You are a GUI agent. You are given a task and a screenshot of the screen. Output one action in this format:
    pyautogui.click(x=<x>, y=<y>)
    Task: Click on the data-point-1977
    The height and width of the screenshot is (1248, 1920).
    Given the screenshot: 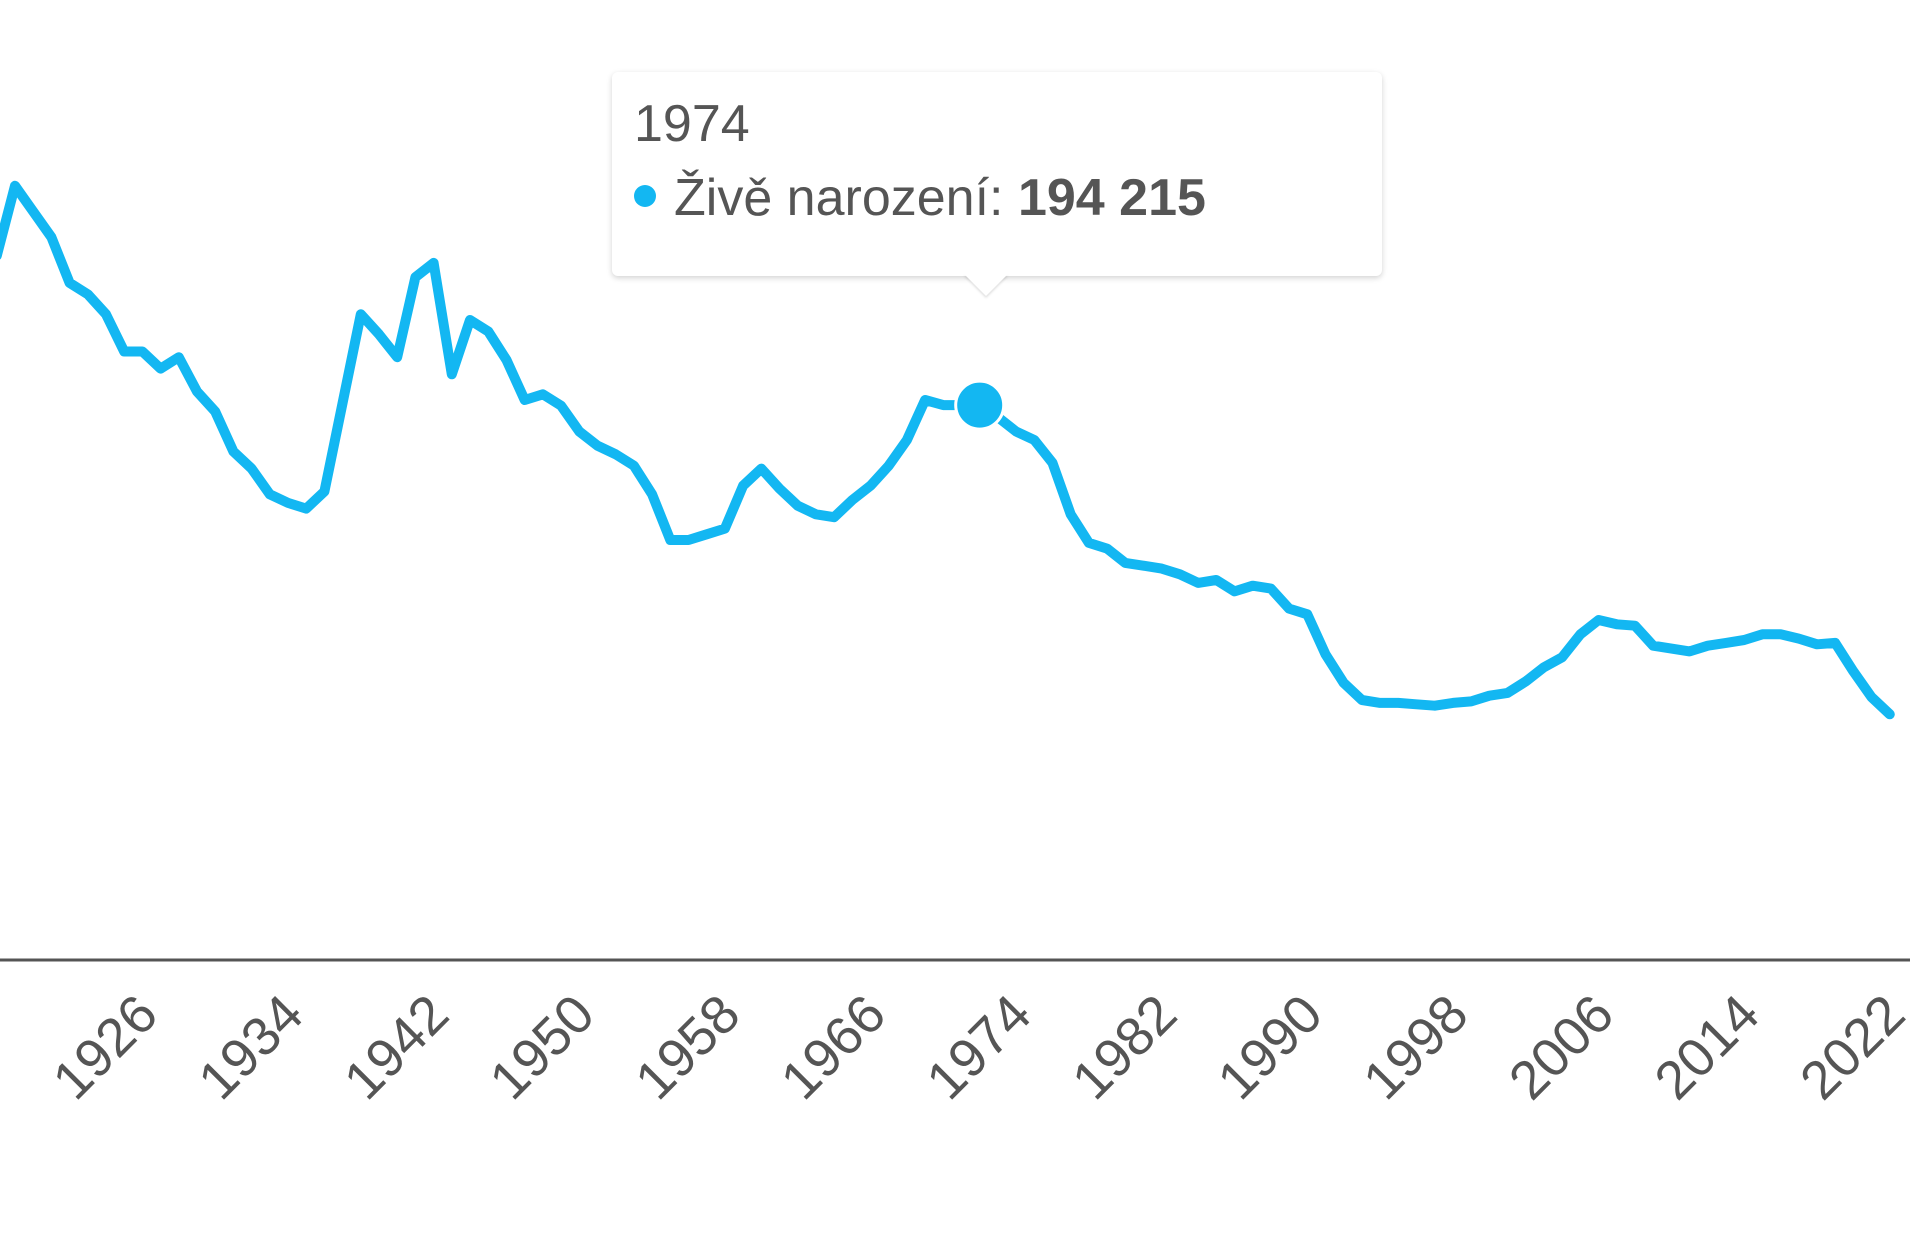 What is the action you would take?
    pyautogui.click(x=1034, y=440)
    